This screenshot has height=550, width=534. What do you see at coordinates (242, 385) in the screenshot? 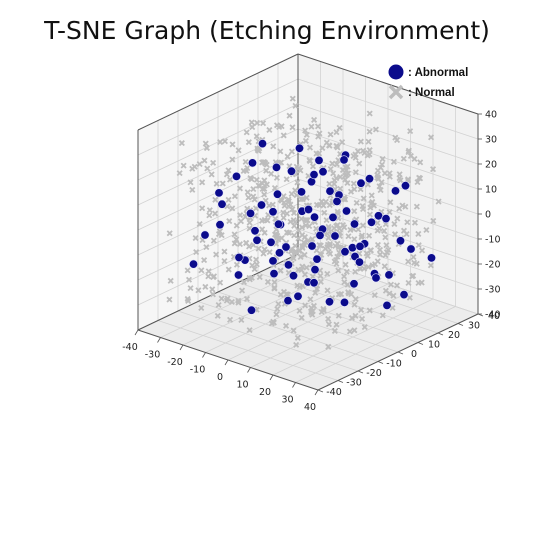
I see `x-tick-label: 10` at bounding box center [242, 385].